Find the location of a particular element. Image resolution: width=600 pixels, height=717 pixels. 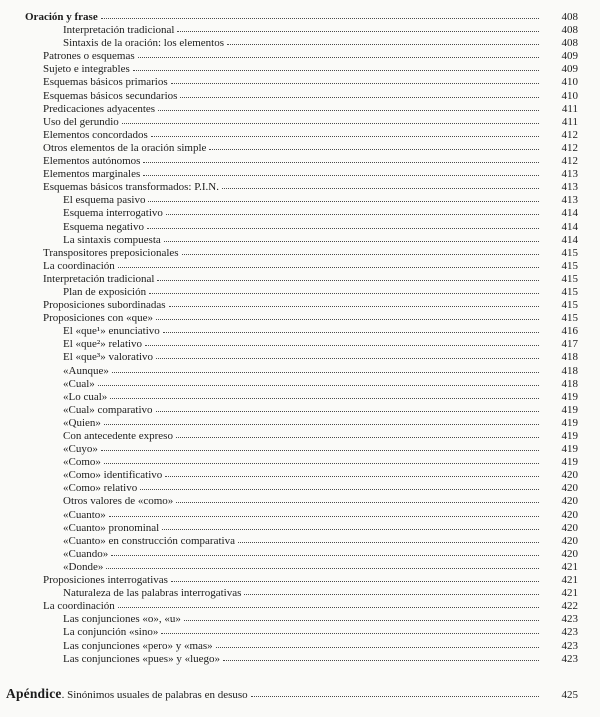

toc-entry-label-text: Otros valores de «como» is located at coordinates (118, 501).